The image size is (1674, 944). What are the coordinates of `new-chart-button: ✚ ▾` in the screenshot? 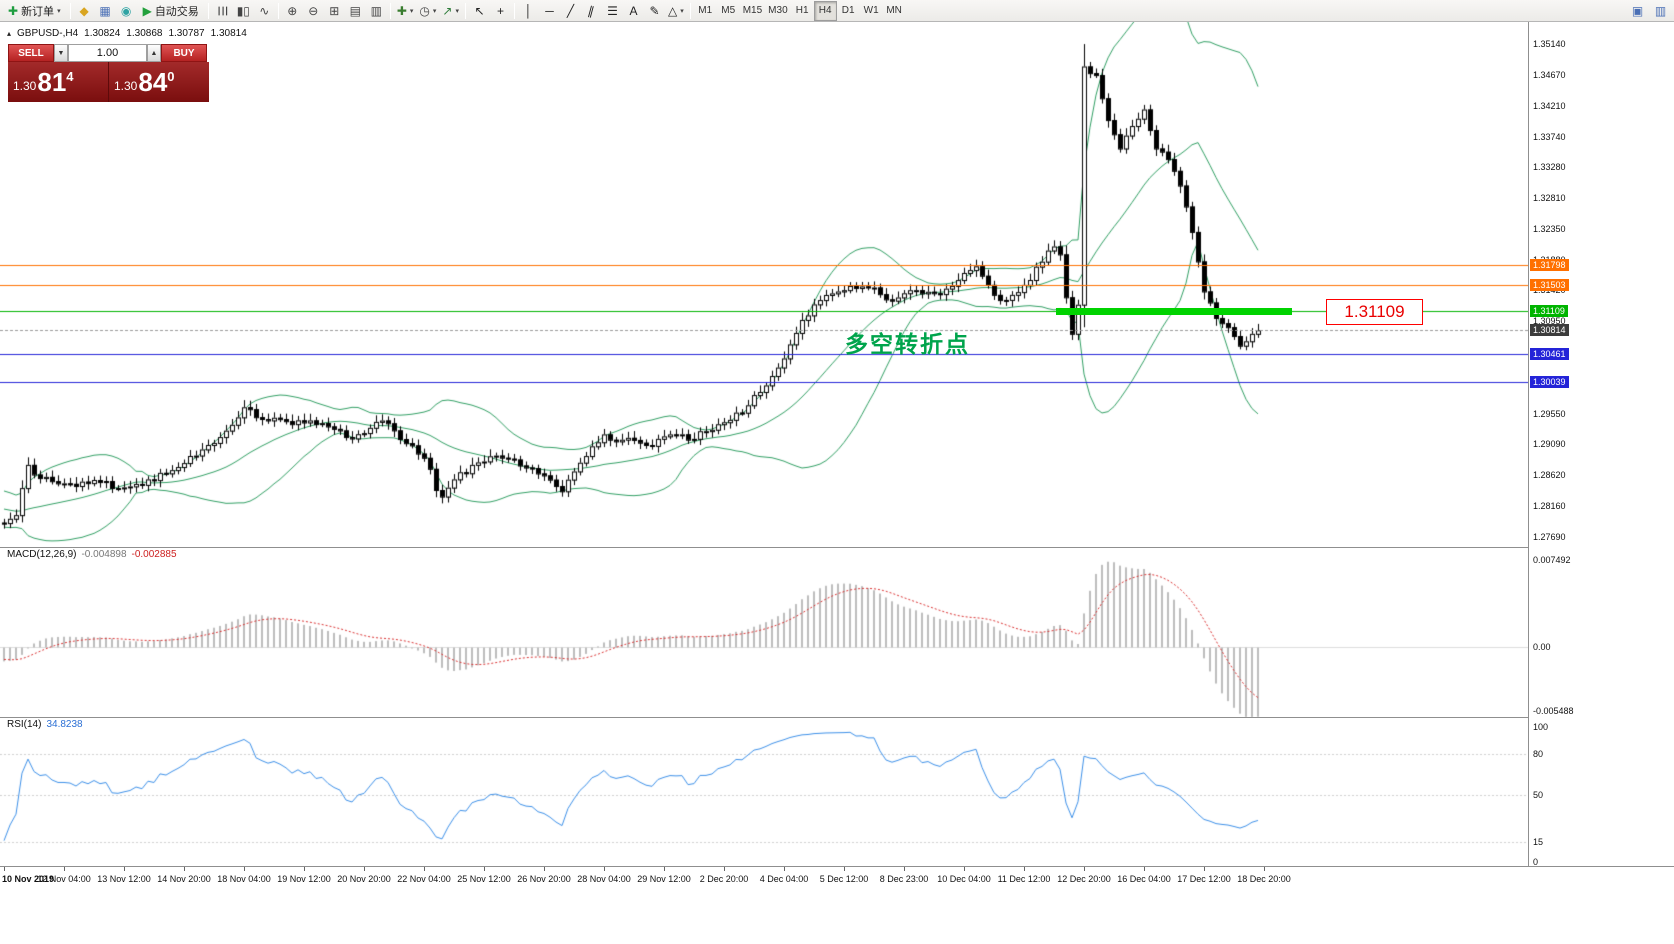 It's located at (405, 11).